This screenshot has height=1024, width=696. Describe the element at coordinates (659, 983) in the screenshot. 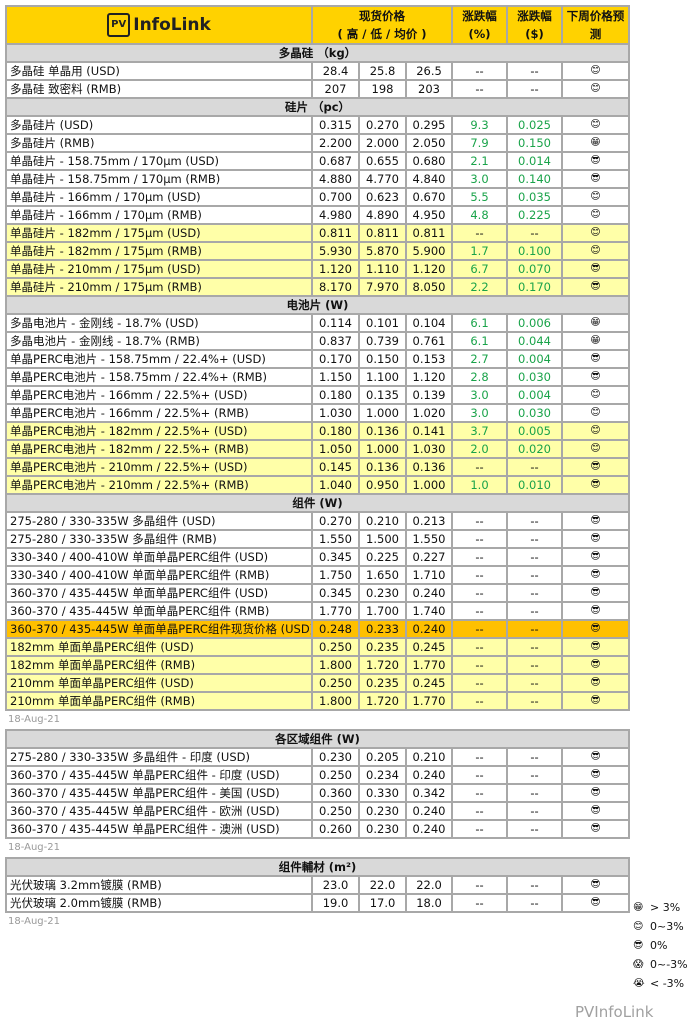

I see `legend-item: 😭 < -3%` at that location.